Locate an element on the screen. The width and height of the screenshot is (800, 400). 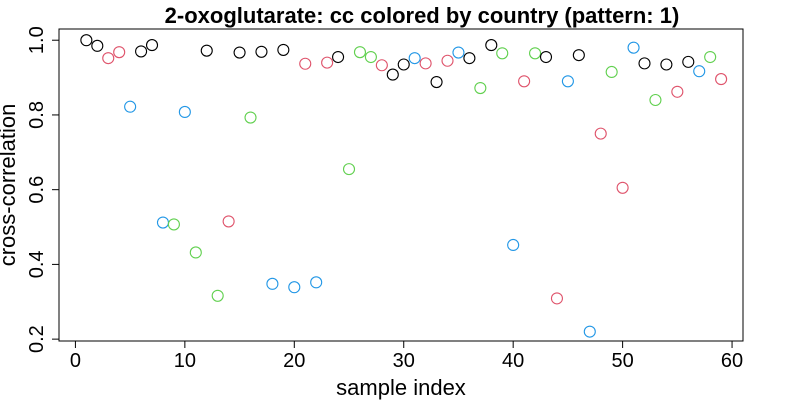
y-tick-label: 0.6 is located at coordinates (37, 190).